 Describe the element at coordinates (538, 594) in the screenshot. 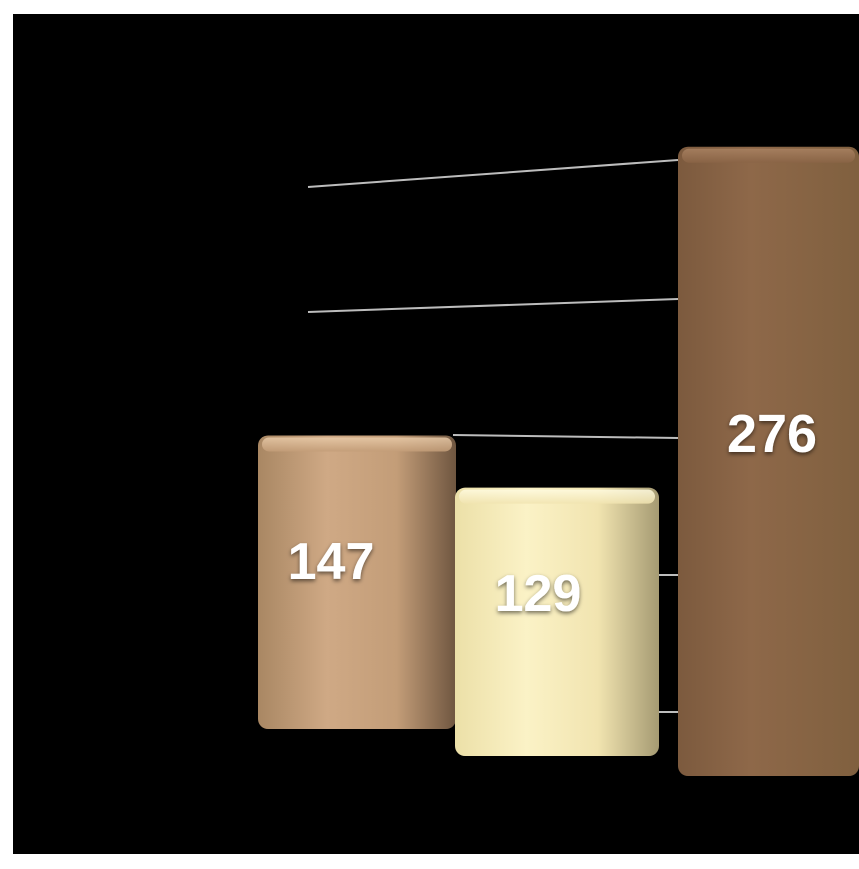

I see `data-label-2: 129` at that location.